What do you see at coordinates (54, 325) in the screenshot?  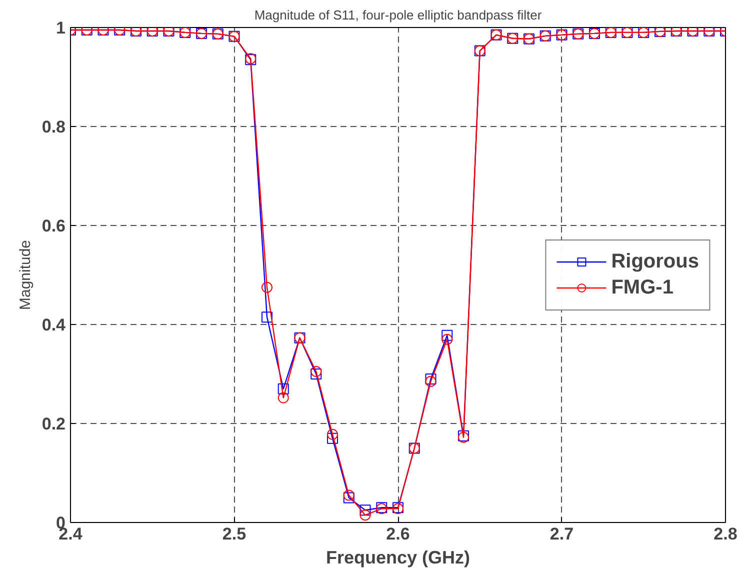 I see `y-tick-label: 0.4` at bounding box center [54, 325].